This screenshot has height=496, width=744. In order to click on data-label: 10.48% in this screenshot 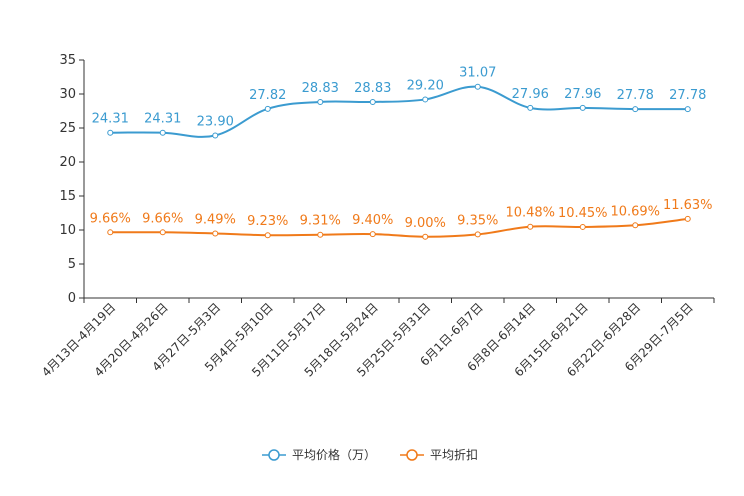, I will do `click(530, 213)`.